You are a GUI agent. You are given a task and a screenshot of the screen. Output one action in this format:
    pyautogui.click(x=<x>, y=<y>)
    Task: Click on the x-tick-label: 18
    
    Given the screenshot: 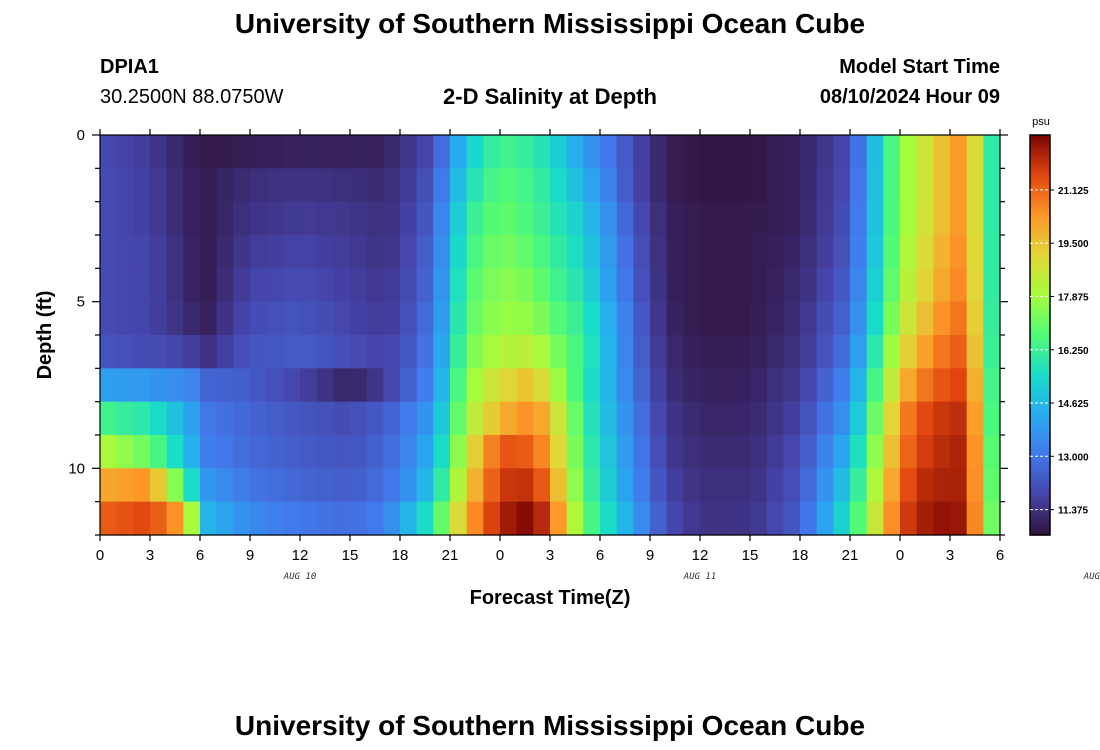 What is the action you would take?
    pyautogui.click(x=400, y=555)
    